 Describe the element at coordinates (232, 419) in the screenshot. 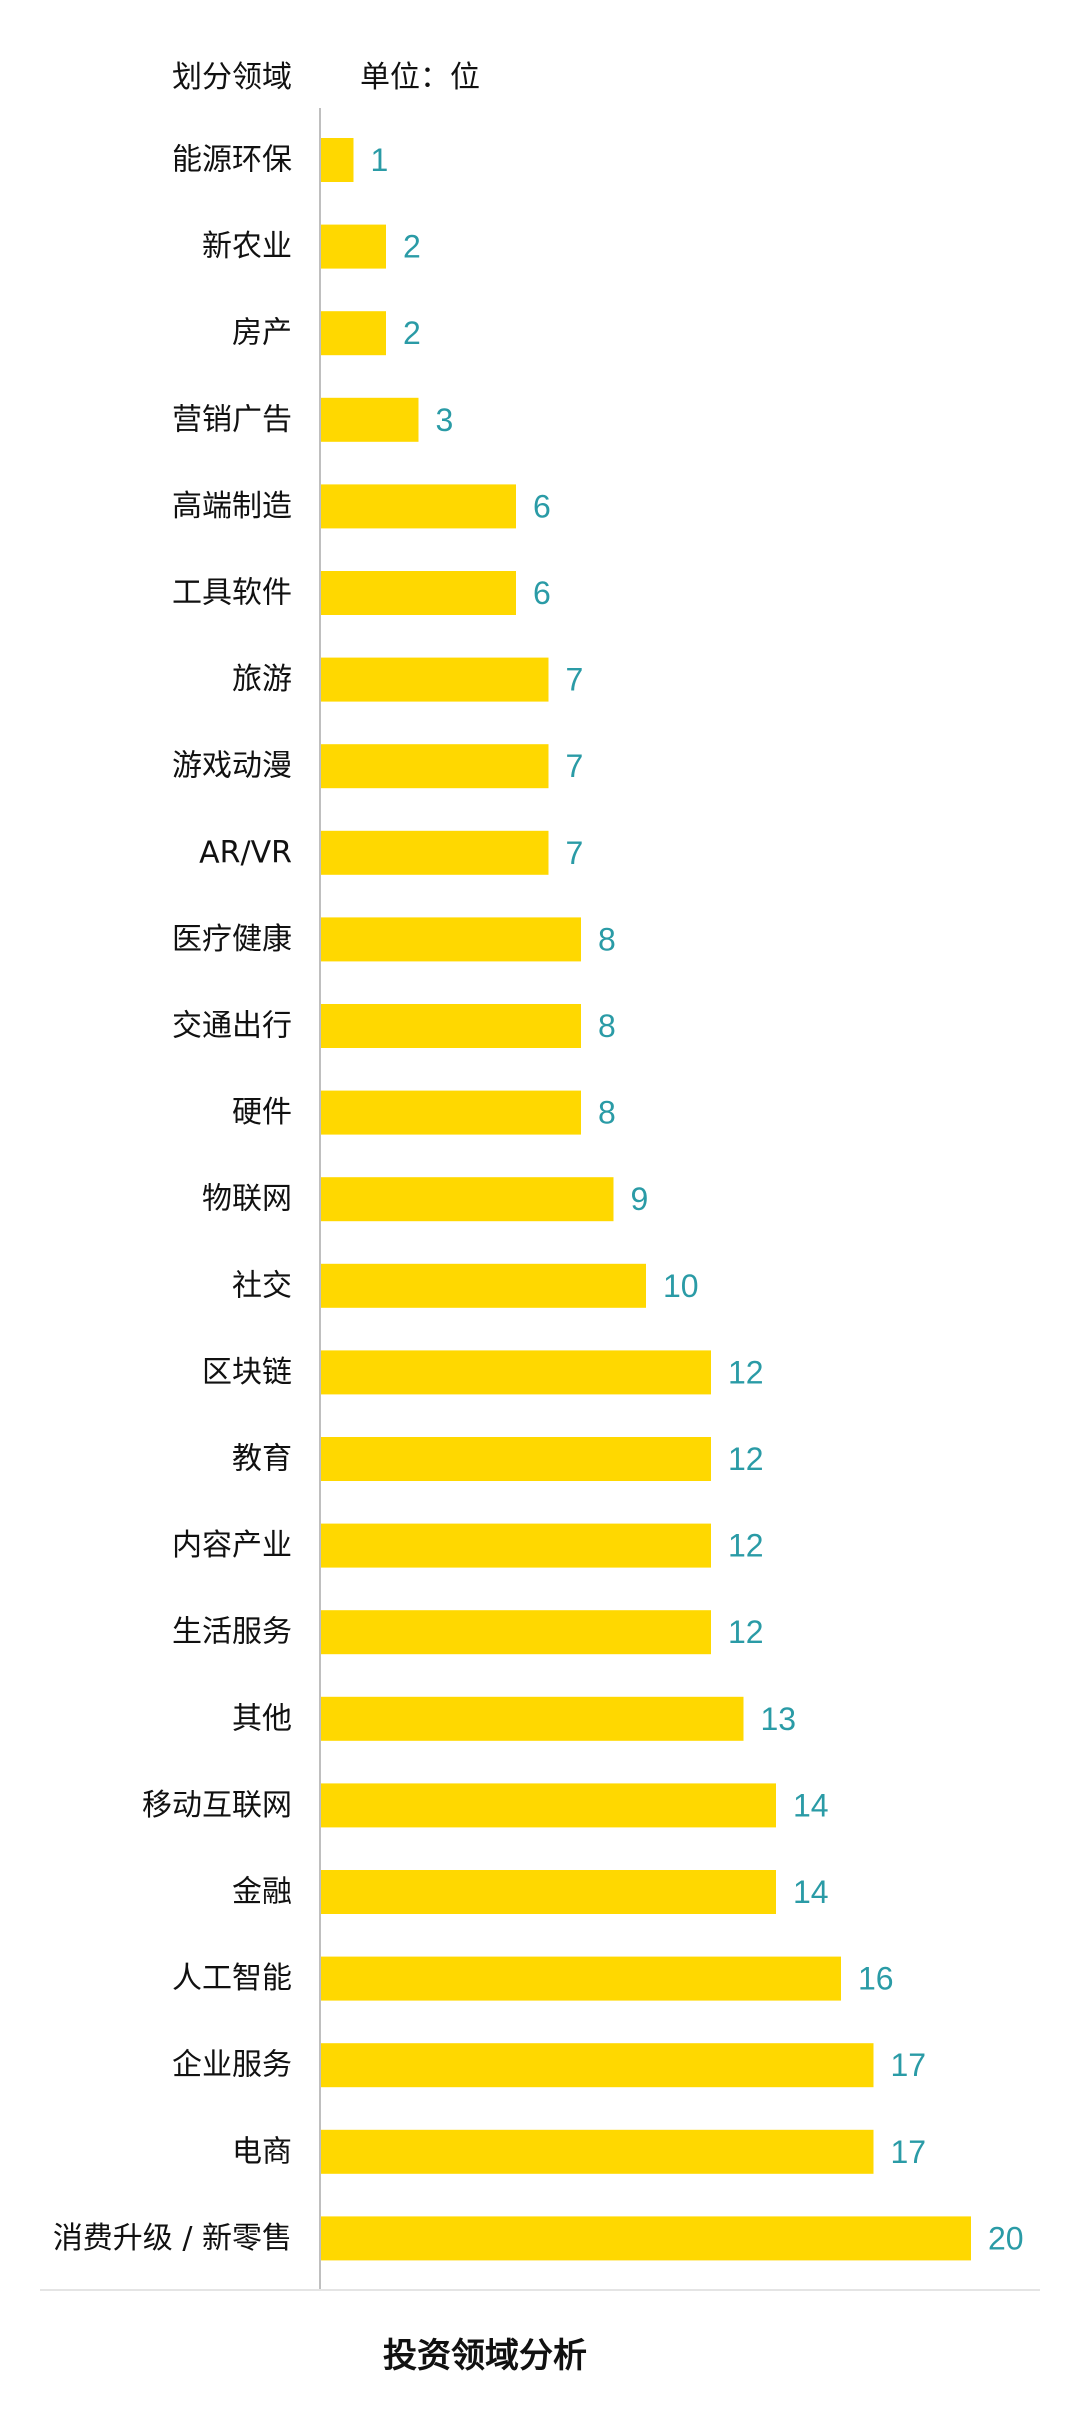

I see `category-label: 营销广告` at that location.